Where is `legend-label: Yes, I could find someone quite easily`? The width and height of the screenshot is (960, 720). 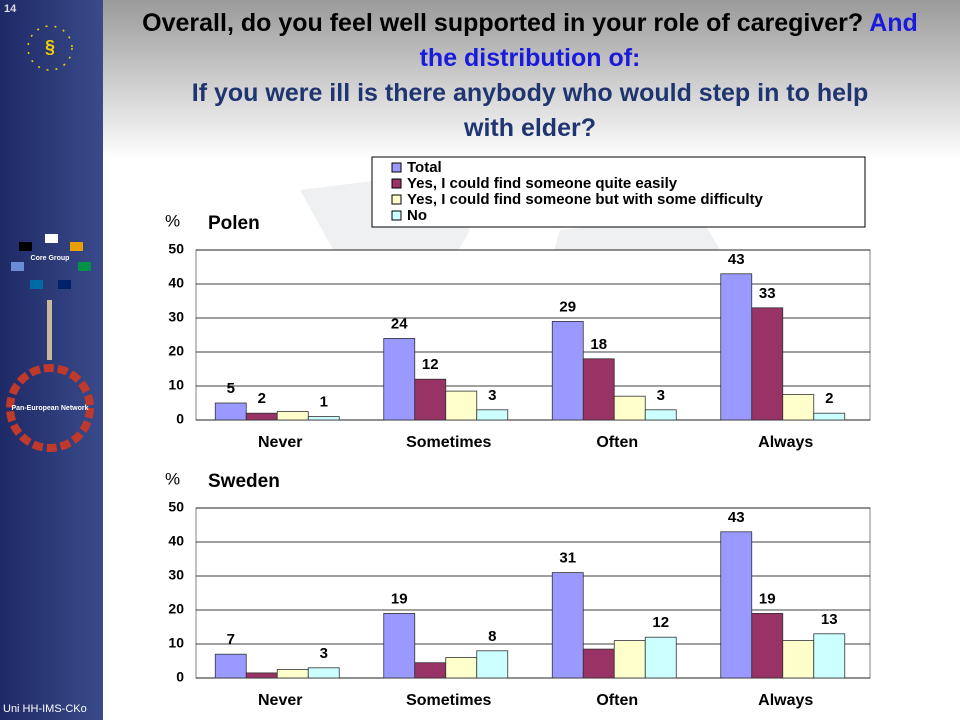
legend-label: Yes, I could find someone quite easily is located at coordinates (542, 183).